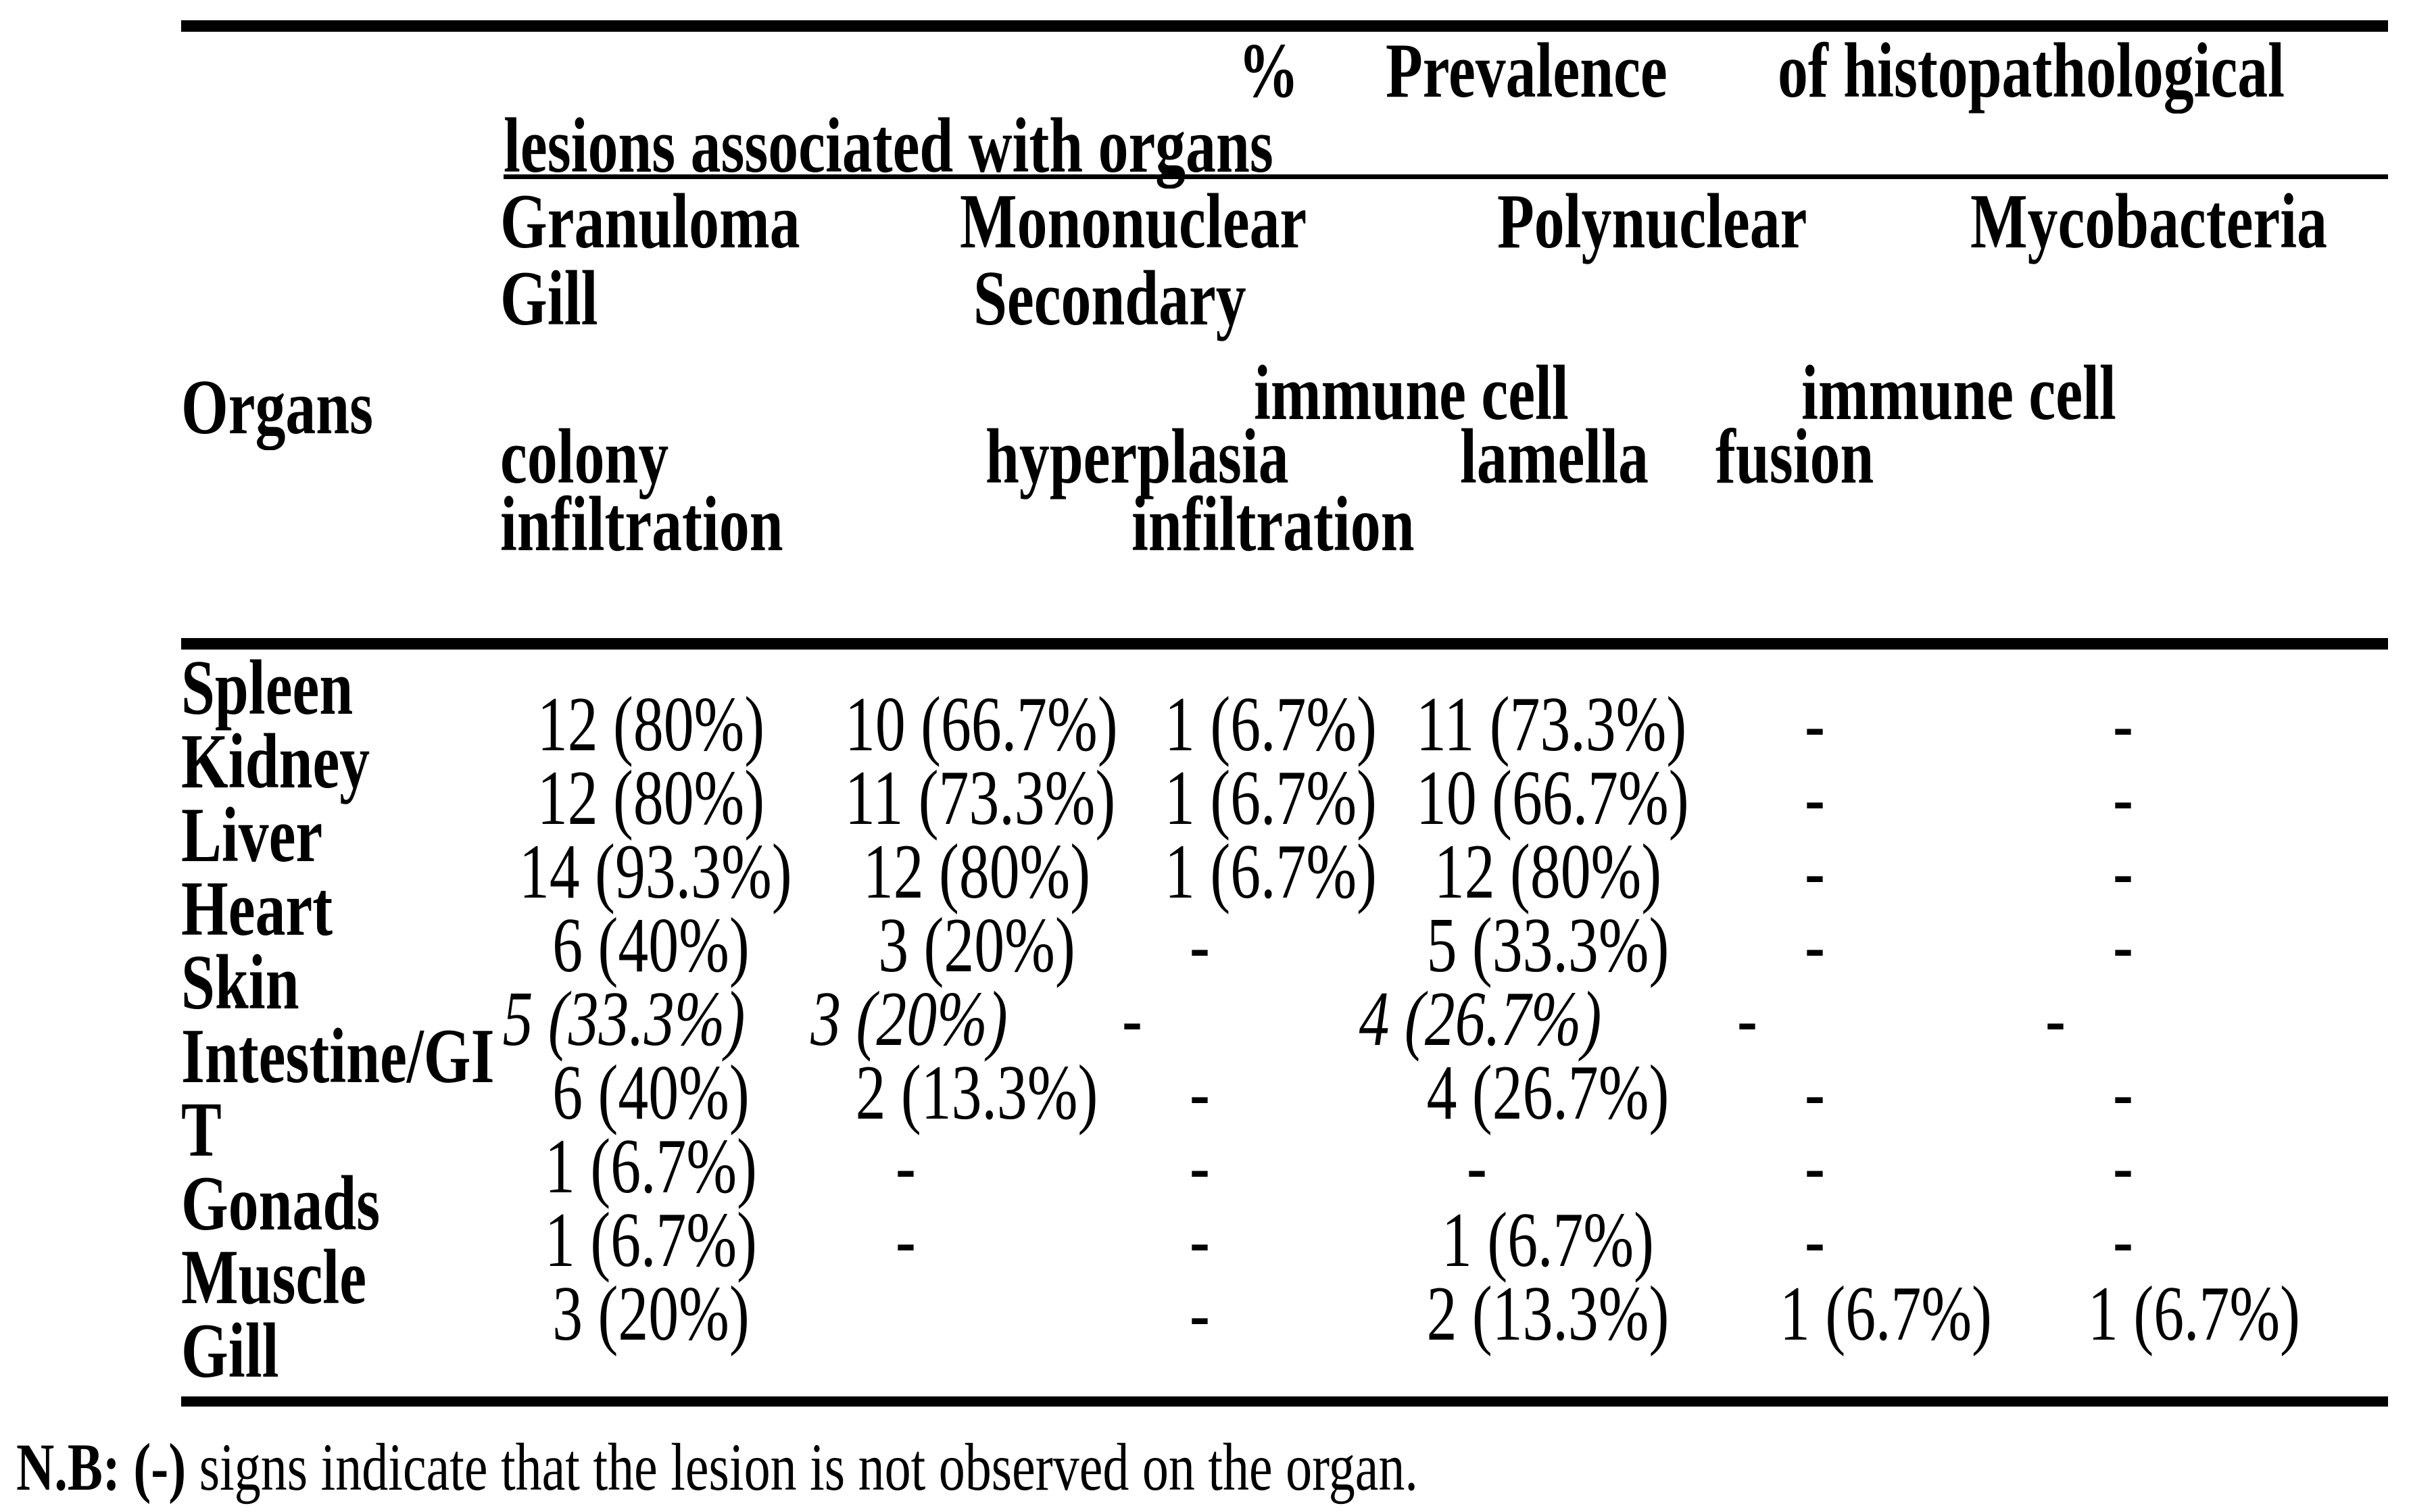  I want to click on organ-label: Kidney, so click(275, 761).